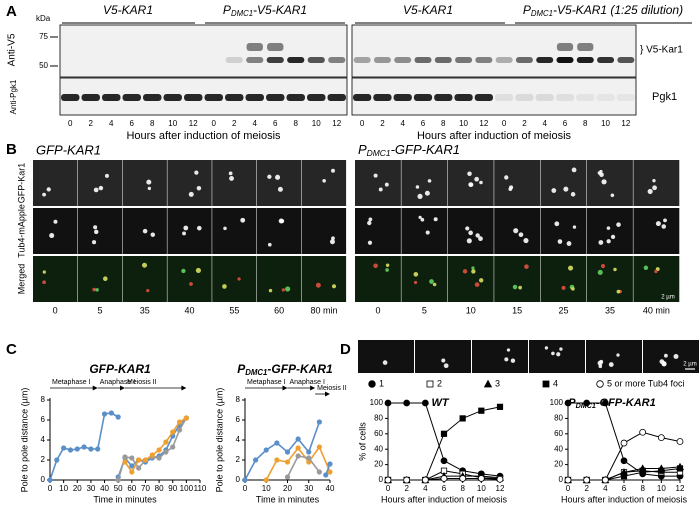 The width and height of the screenshot is (700, 507). What do you see at coordinates (159, 488) in the screenshot?
I see `x-tick-label: 80` at bounding box center [159, 488].